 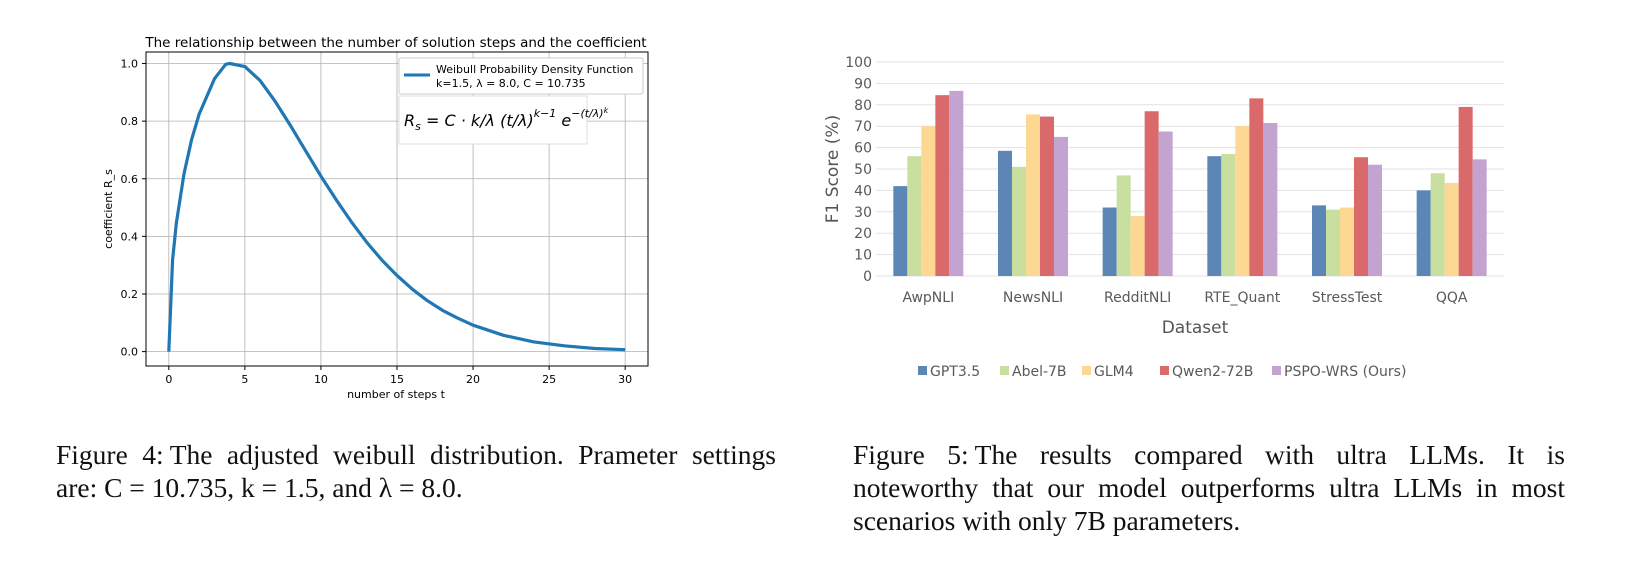 I want to click on fig4-legend-box, so click(x=521, y=76).